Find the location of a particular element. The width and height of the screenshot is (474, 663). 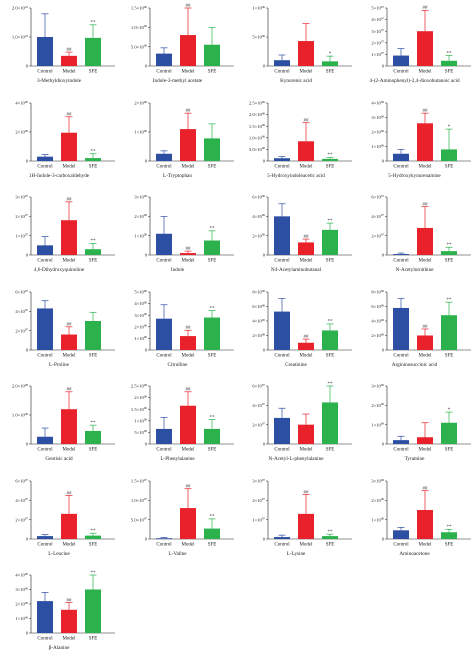

chart-title: 5-Hydroxykynurenamine is located at coordinates (414, 175).